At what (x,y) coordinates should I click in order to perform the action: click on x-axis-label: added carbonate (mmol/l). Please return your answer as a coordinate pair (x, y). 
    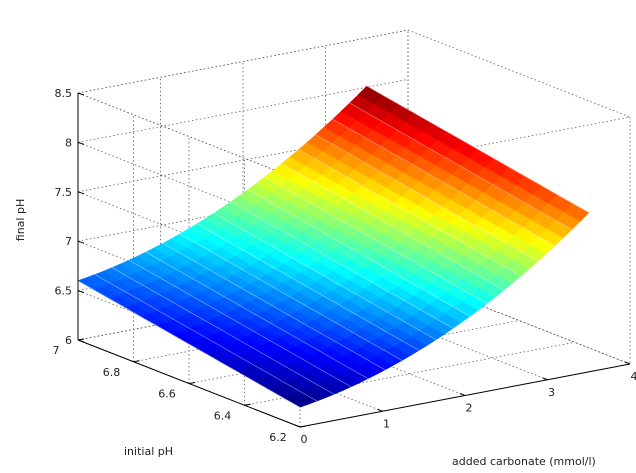
    Looking at the image, I should click on (524, 461).